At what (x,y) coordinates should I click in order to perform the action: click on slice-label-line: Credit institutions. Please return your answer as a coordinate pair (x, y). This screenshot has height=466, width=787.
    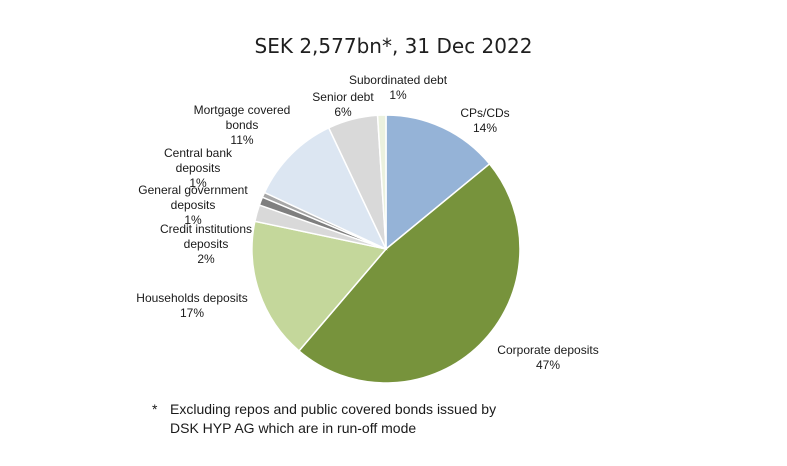
    Looking at the image, I should click on (206, 229).